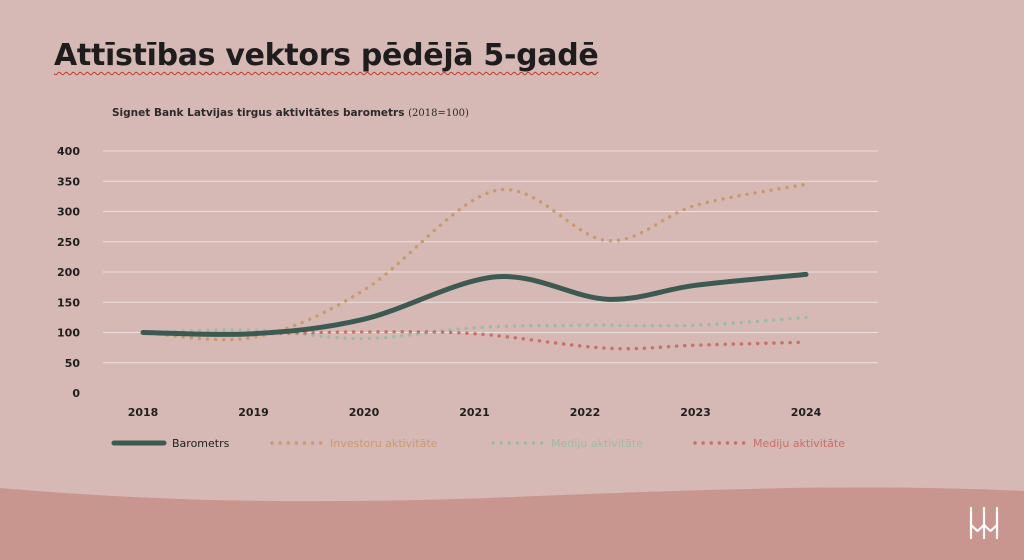 The height and width of the screenshot is (560, 1024). Describe the element at coordinates (143, 412) in the screenshot. I see `x-tick-label: 2018` at that location.